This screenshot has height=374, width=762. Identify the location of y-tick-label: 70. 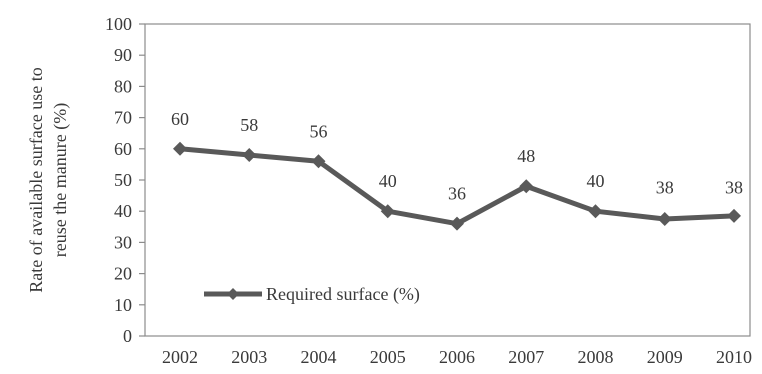
(123, 118).